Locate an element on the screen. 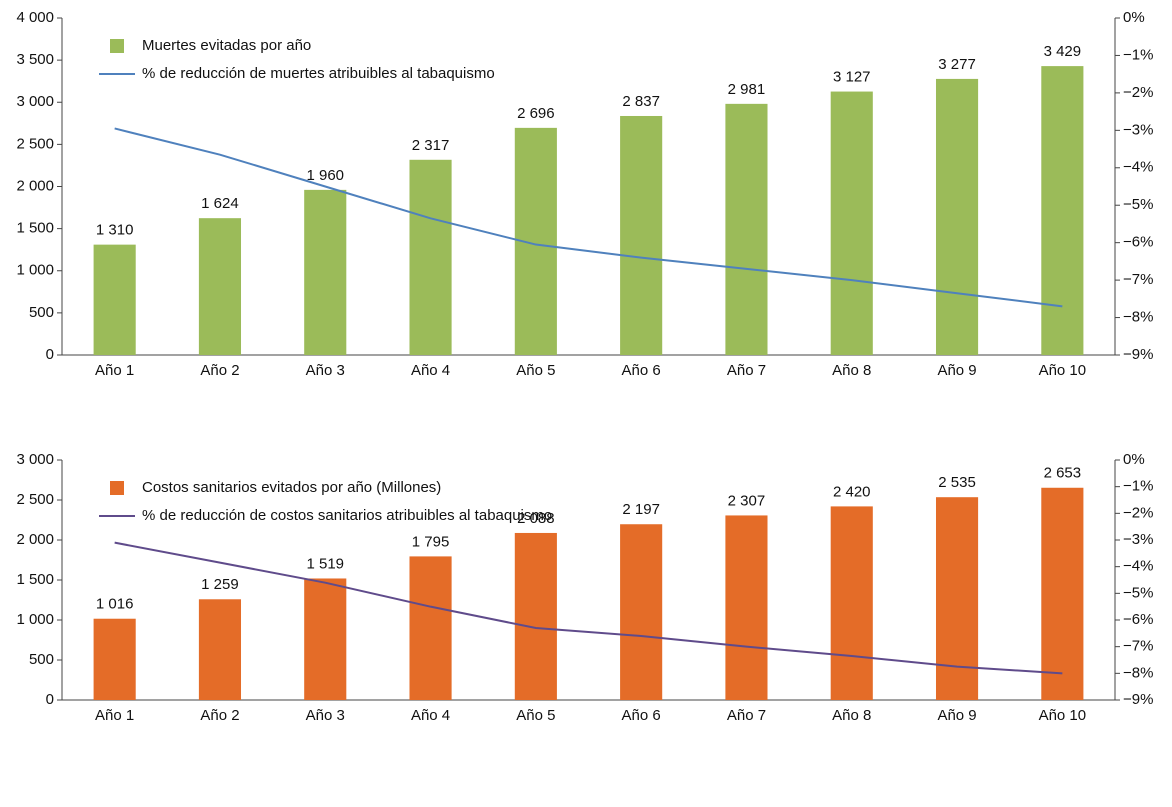 Image resolution: width=1172 pixels, height=807 pixels. value-label: 1 016 is located at coordinates (115, 604).